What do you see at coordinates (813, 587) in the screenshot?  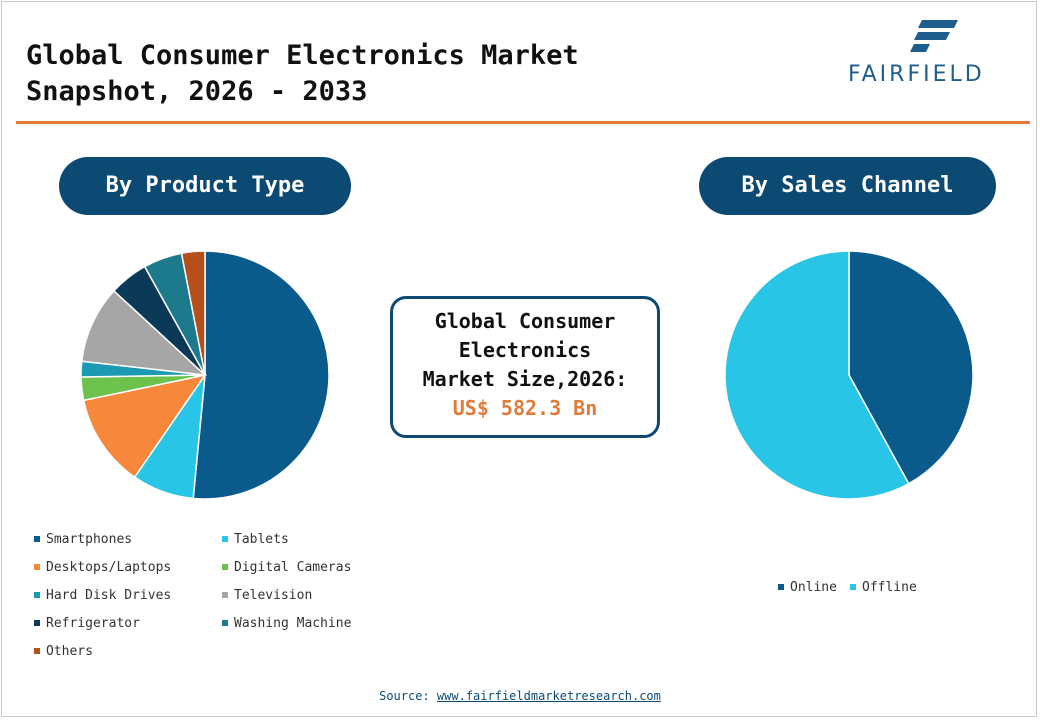 I see `legend-label: Online` at bounding box center [813, 587].